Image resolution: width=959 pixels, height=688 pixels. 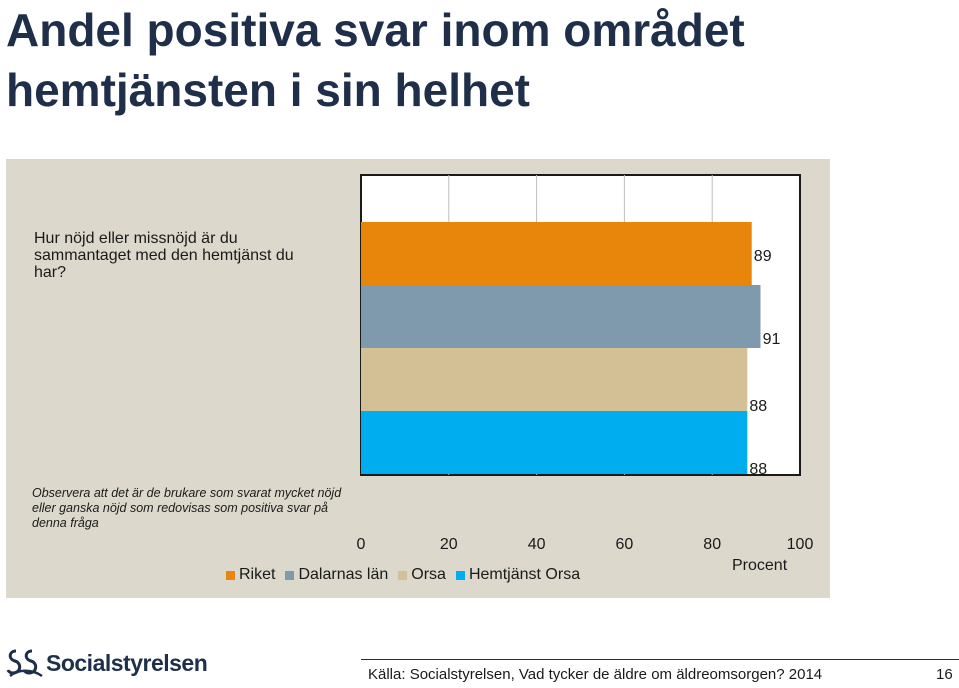 What do you see at coordinates (712, 544) in the screenshot?
I see `x-tick-label: 80` at bounding box center [712, 544].